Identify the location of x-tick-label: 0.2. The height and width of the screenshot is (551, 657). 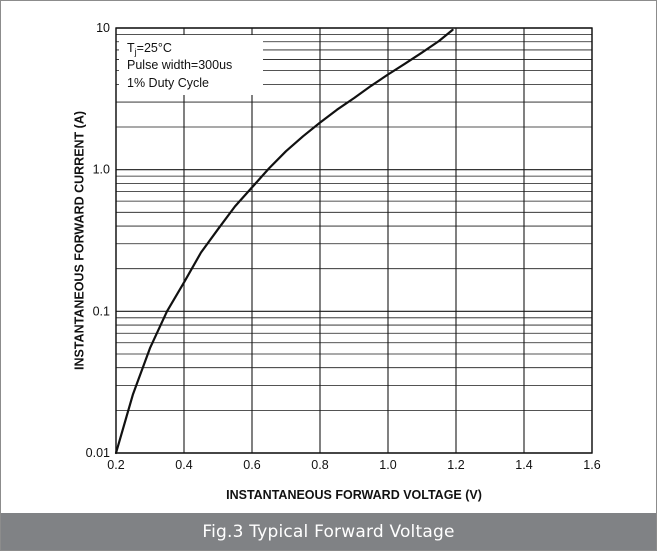
(115, 465).